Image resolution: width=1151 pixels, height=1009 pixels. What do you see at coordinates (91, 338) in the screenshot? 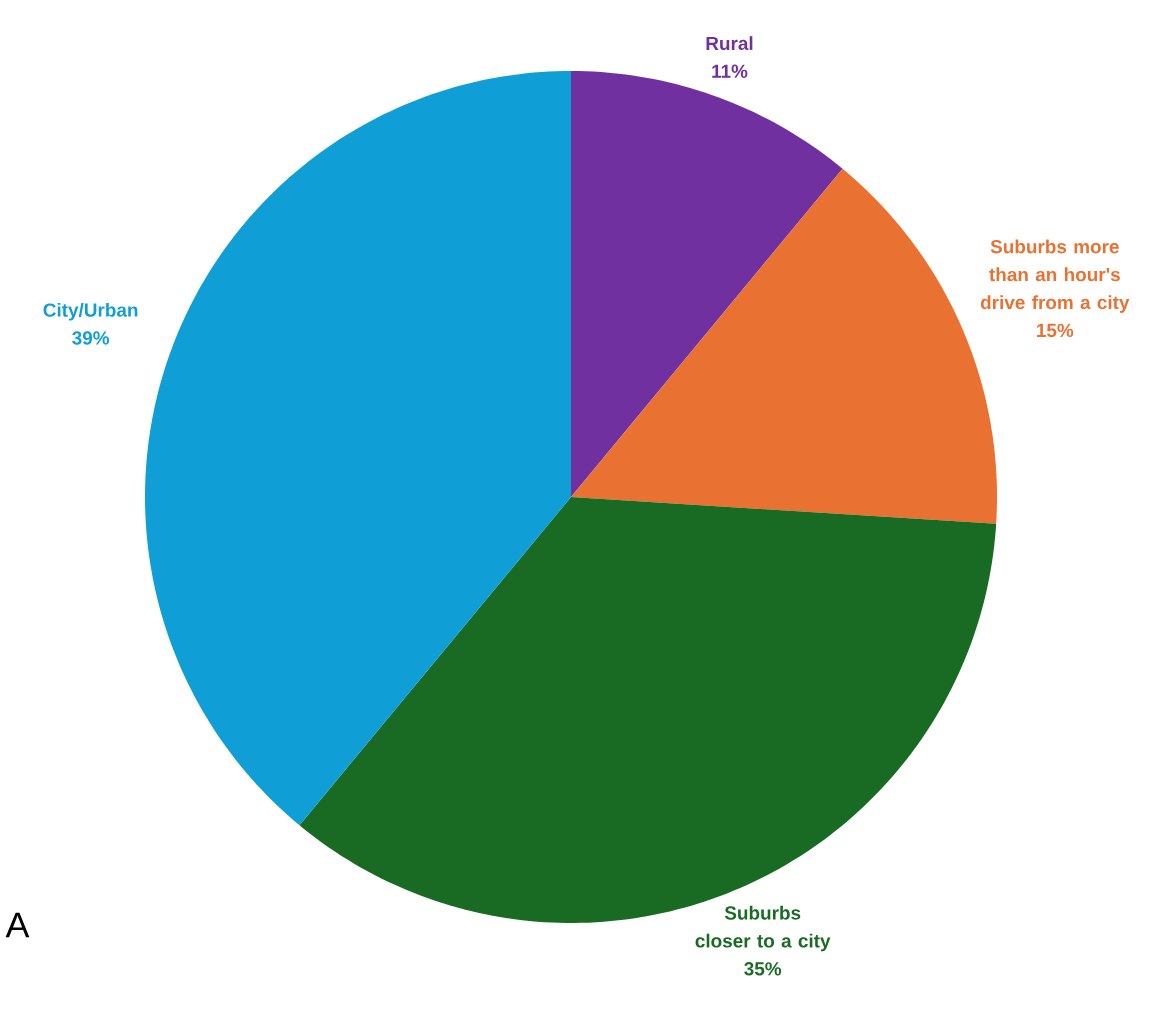
I see `data-label: 39%` at bounding box center [91, 338].